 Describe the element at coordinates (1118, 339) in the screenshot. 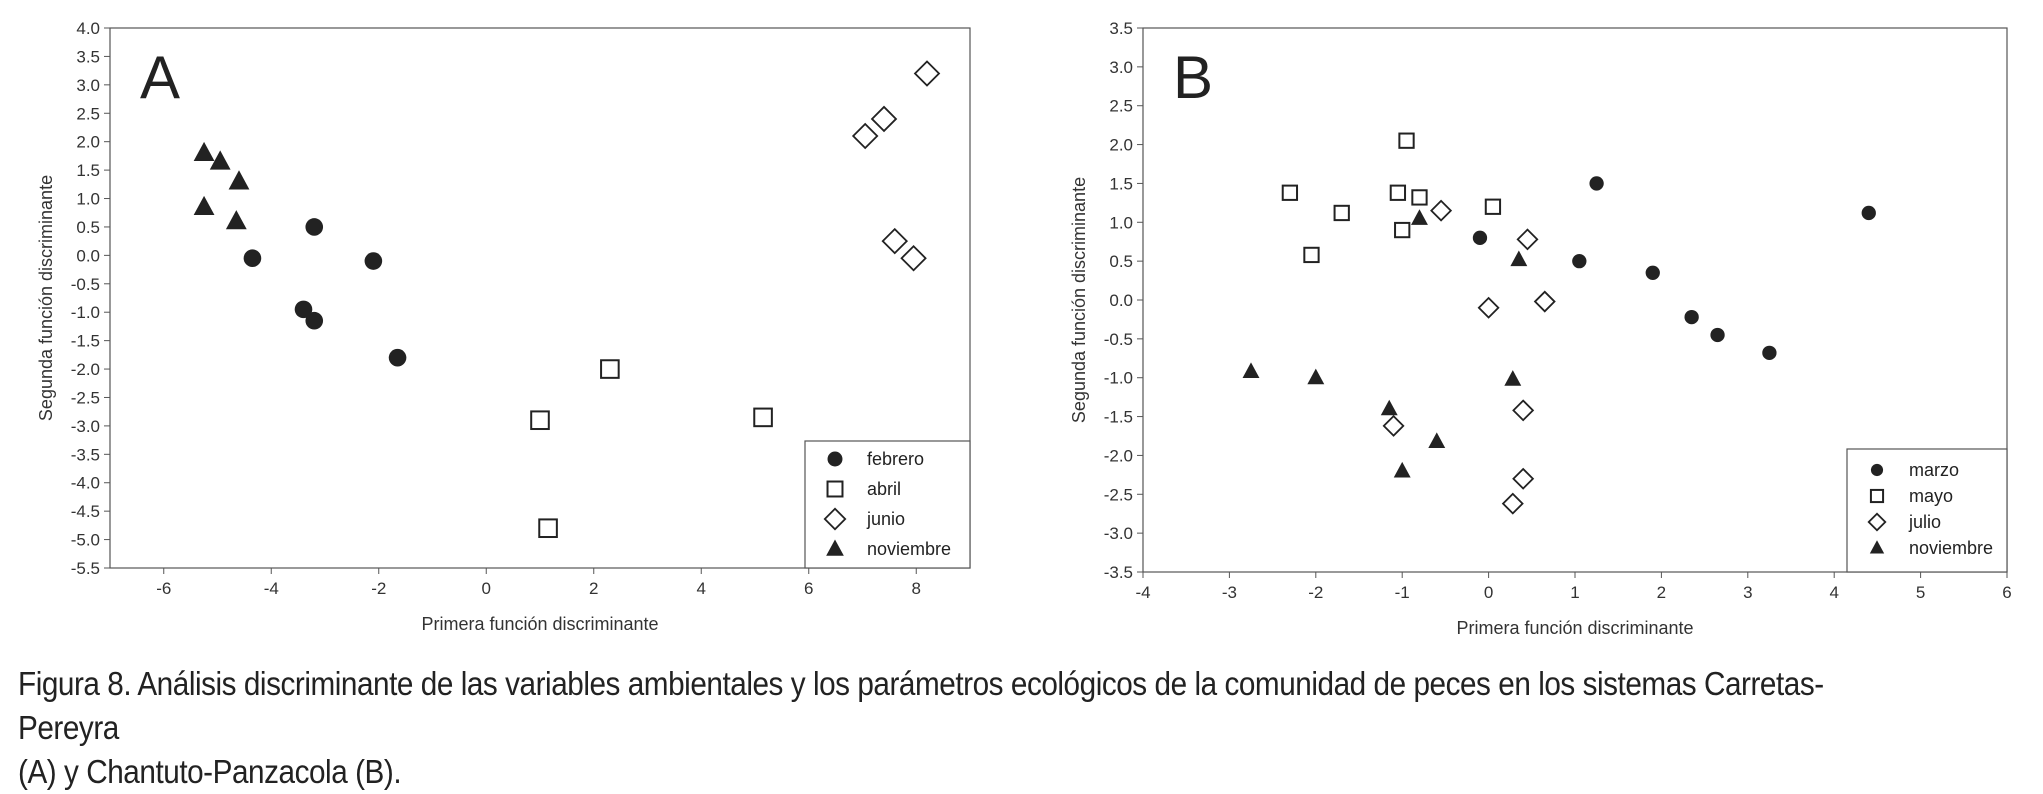

I see `y-tick-label: -0.5` at that location.